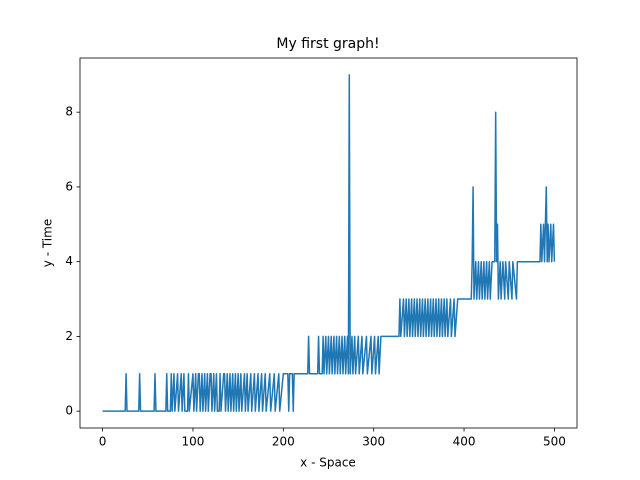 The width and height of the screenshot is (640, 480). What do you see at coordinates (69, 411) in the screenshot?
I see `y-tick-label: 0` at bounding box center [69, 411].